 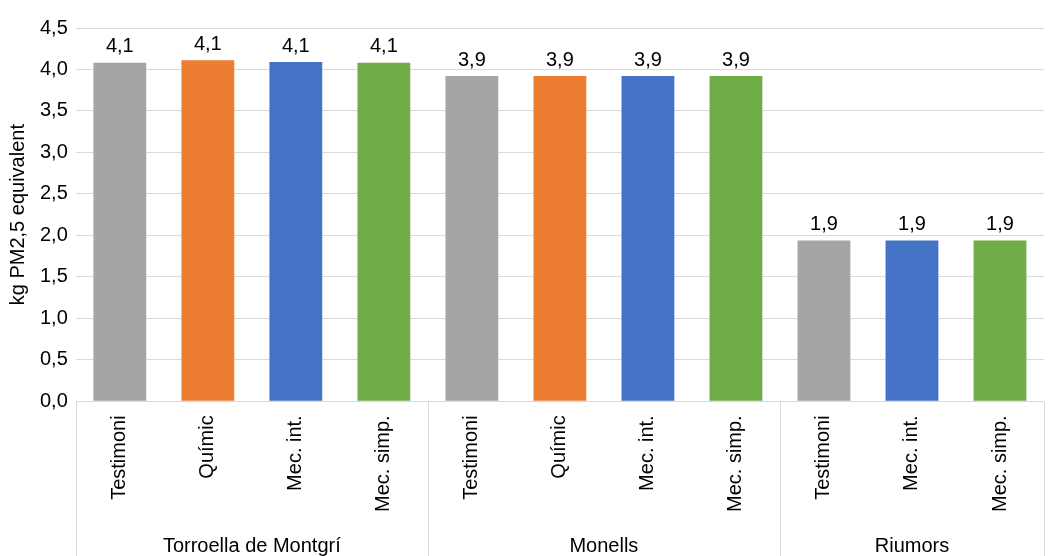 I want to click on y-tick-label: 2,0, so click(x=53, y=233).